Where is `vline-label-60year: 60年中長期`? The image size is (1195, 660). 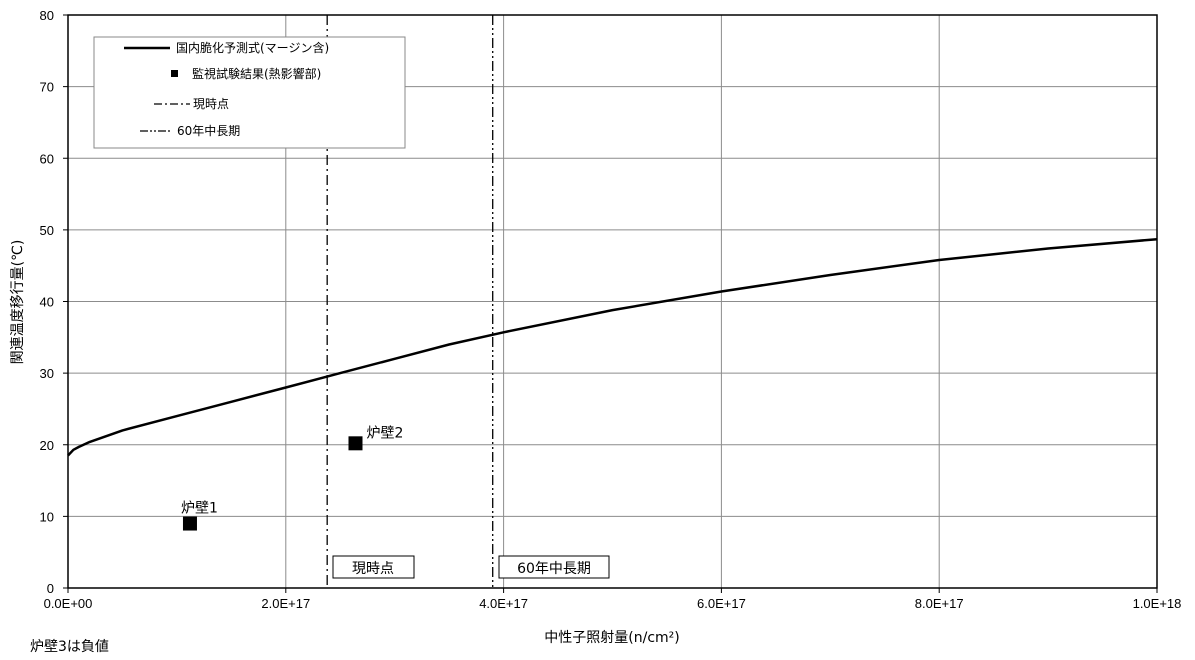 vline-label-60year: 60年中長期 is located at coordinates (554, 567).